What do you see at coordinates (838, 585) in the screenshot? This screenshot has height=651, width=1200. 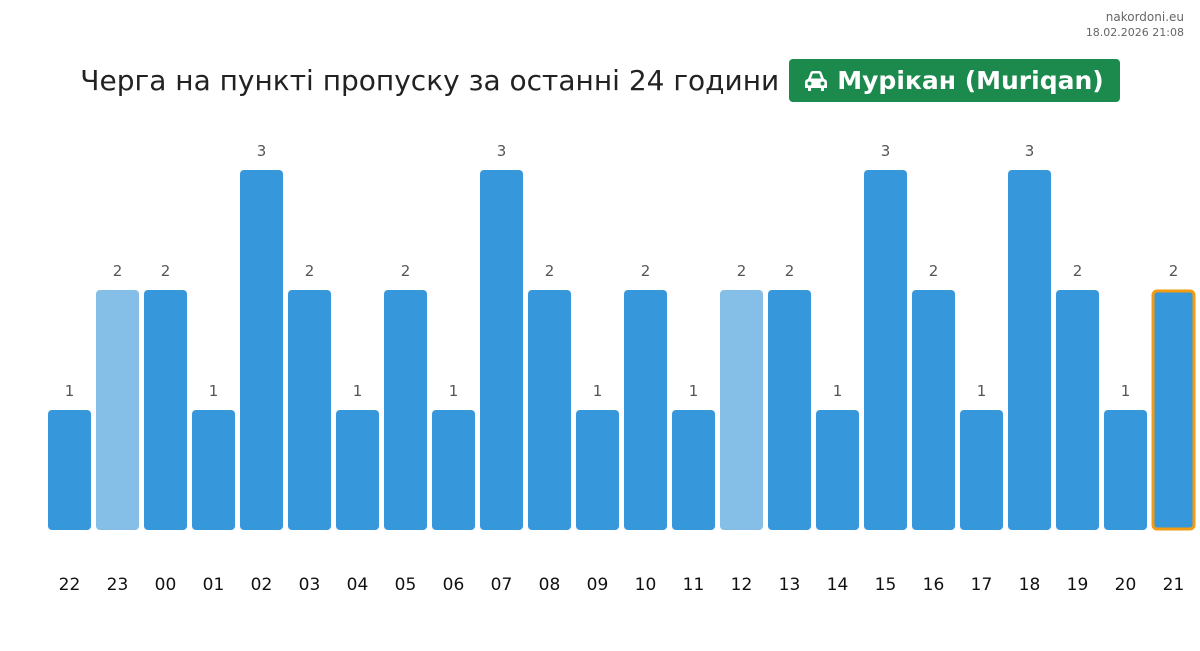 I see `x-tick-label: 14` at bounding box center [838, 585].